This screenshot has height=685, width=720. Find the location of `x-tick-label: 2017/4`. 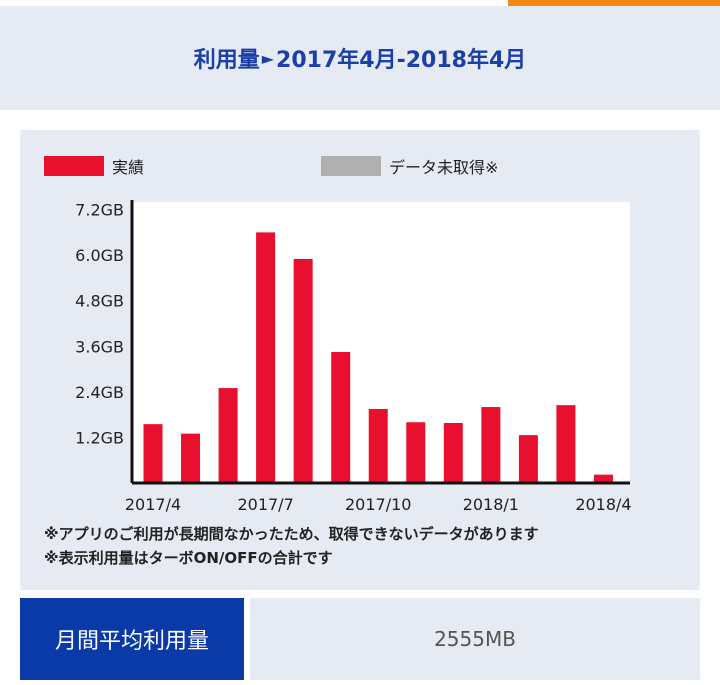

x-tick-label: 2017/4 is located at coordinates (153, 504).